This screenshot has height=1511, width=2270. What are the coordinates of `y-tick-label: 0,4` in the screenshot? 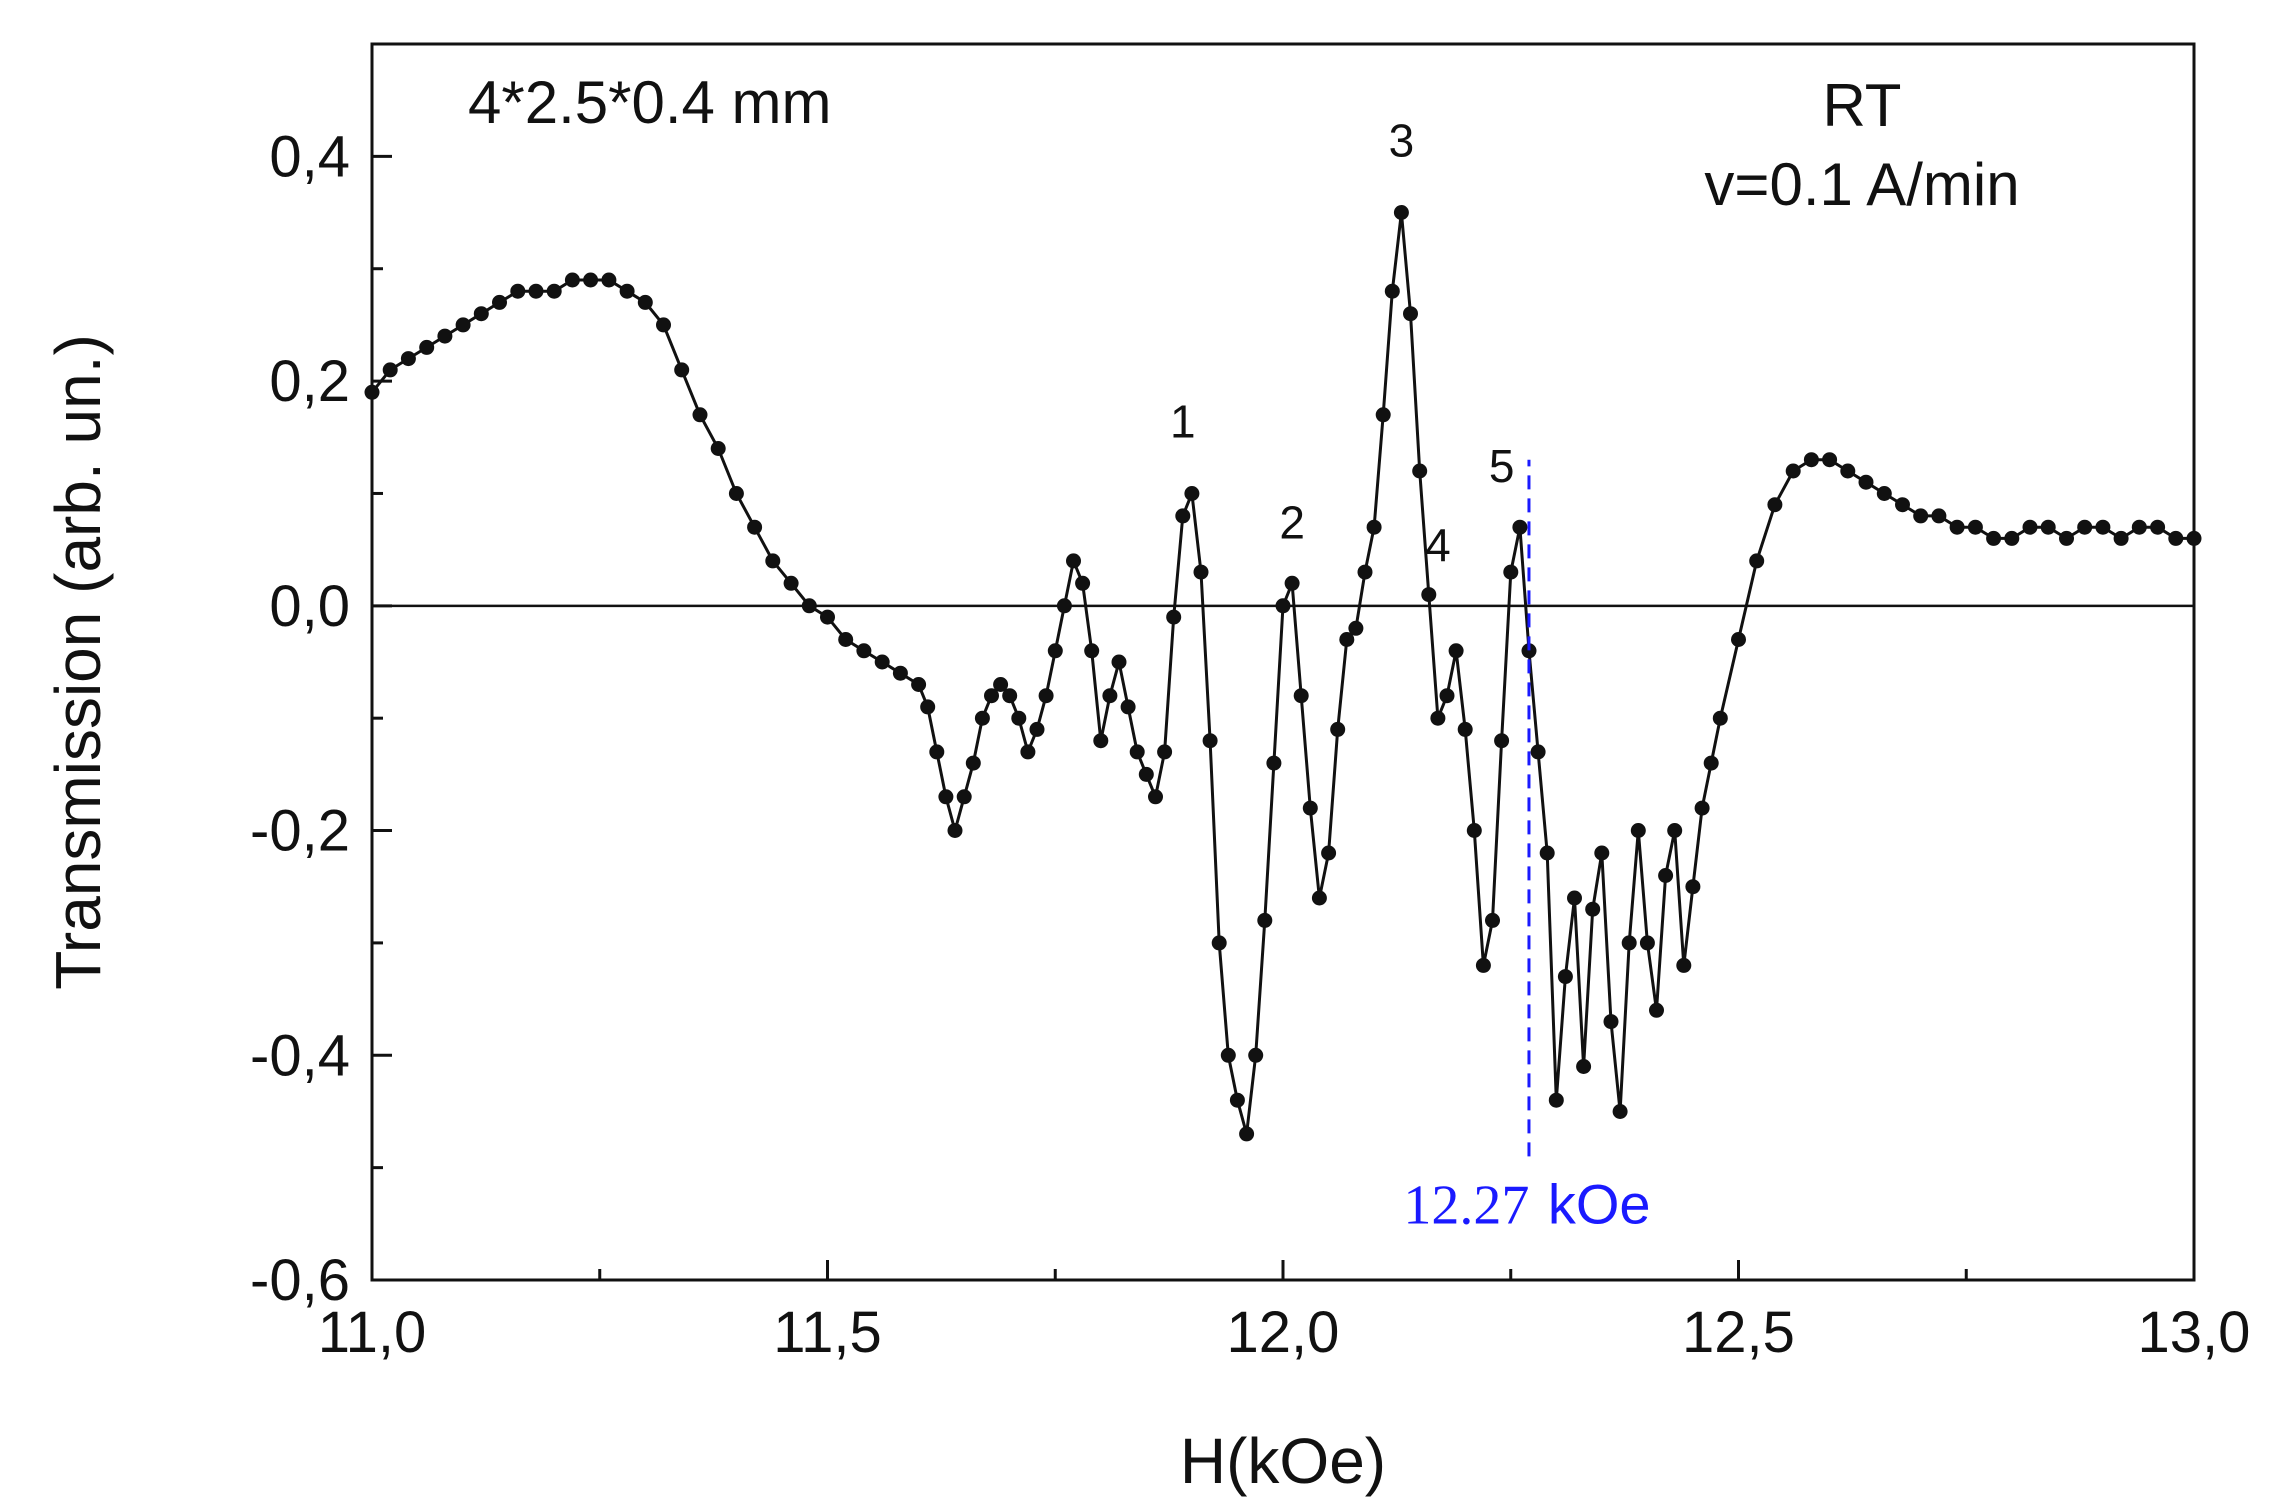 It's located at (309, 156).